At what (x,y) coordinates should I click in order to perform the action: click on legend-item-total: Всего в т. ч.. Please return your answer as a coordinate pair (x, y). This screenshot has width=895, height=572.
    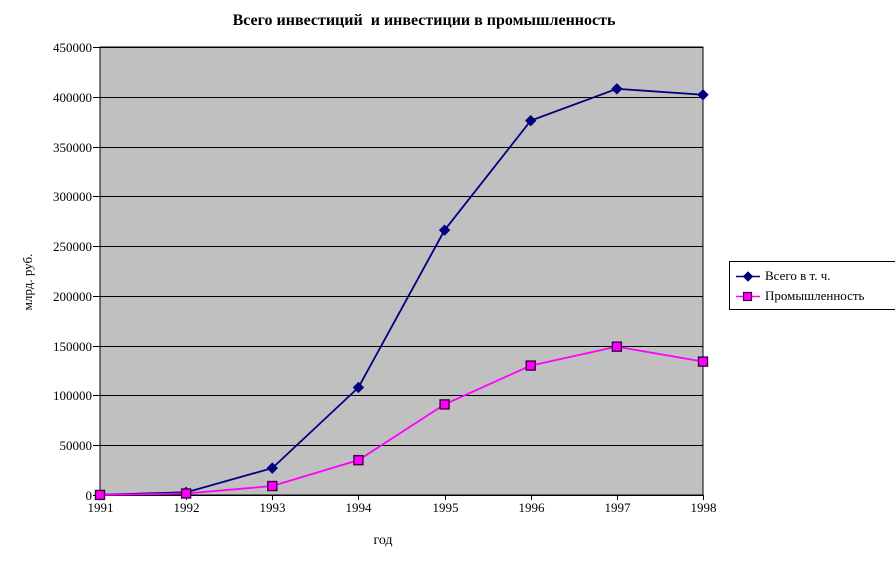
    Looking at the image, I should click on (813, 276).